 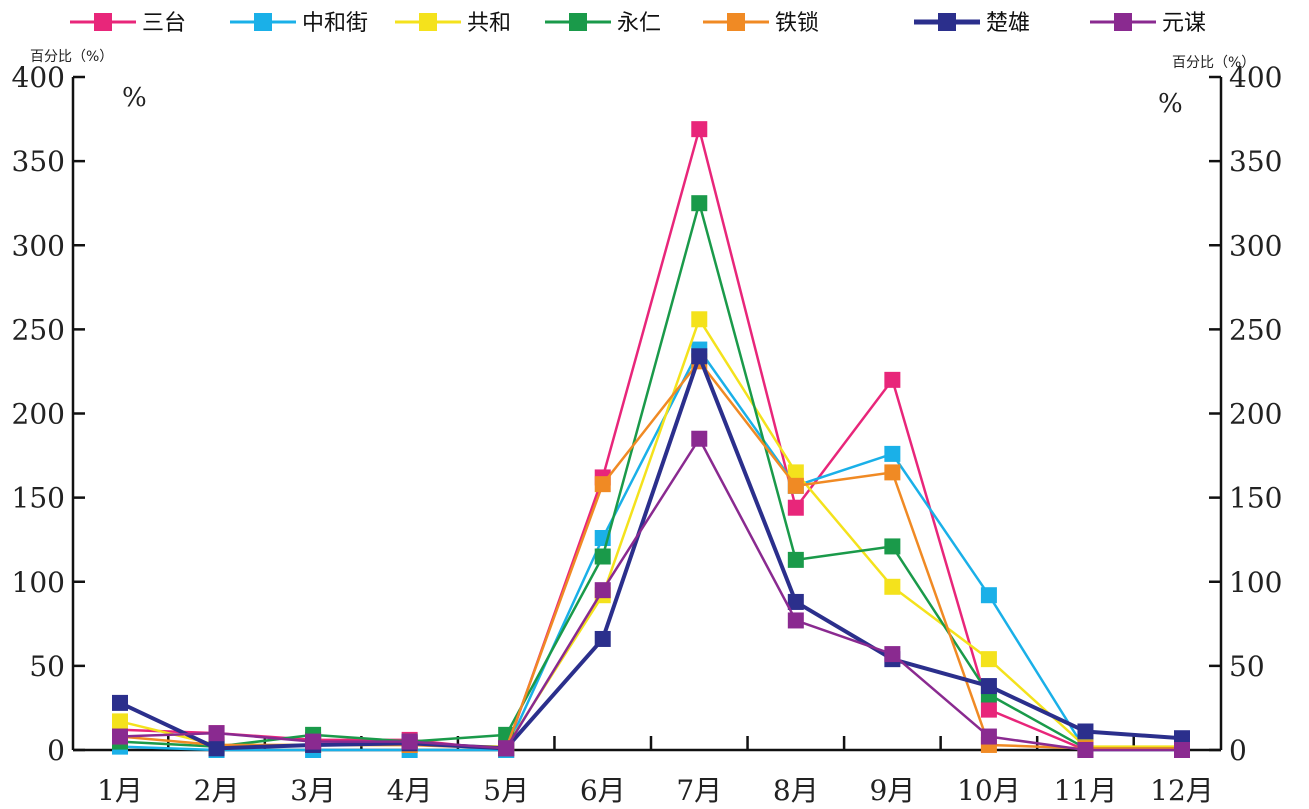 I want to click on left-y-tick-label: 200, so click(x=38, y=414).